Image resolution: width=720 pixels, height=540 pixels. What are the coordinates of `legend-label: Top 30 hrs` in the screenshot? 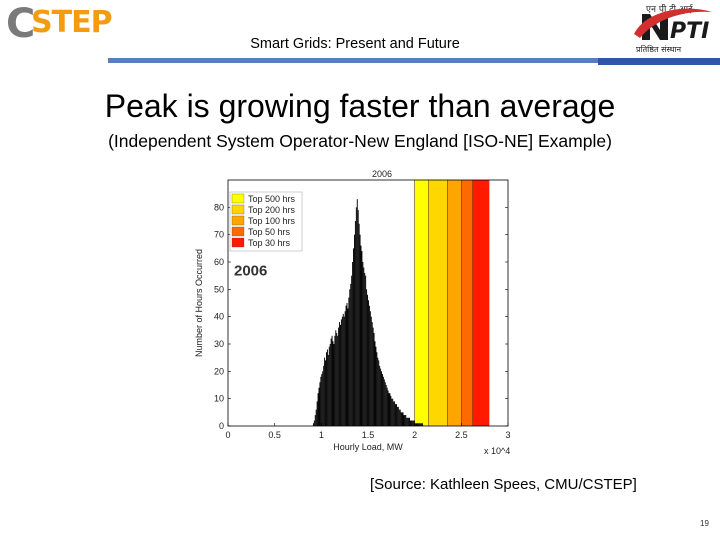 It's located at (269, 243).